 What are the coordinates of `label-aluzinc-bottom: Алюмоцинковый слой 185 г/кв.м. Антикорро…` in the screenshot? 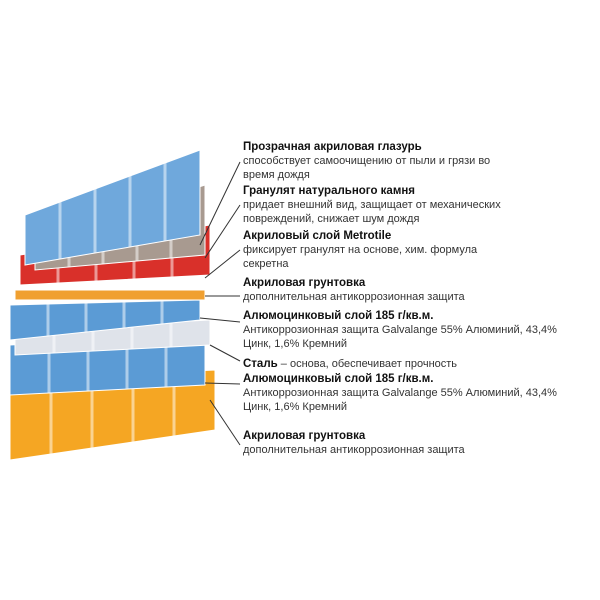 It's located at (420, 393).